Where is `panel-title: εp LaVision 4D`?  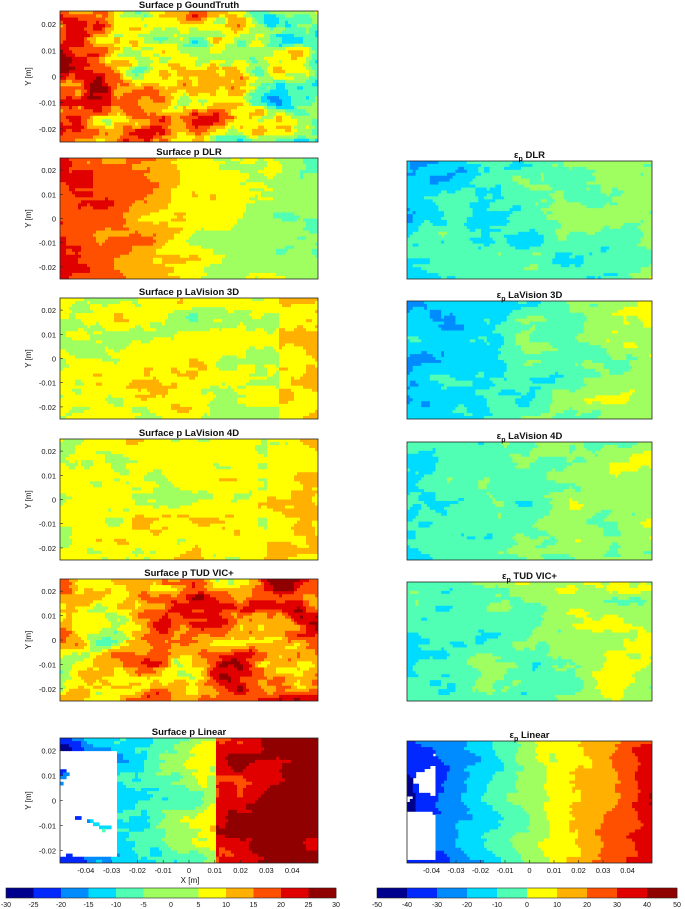
panel-title: εp LaVision 4D is located at coordinates (530, 437).